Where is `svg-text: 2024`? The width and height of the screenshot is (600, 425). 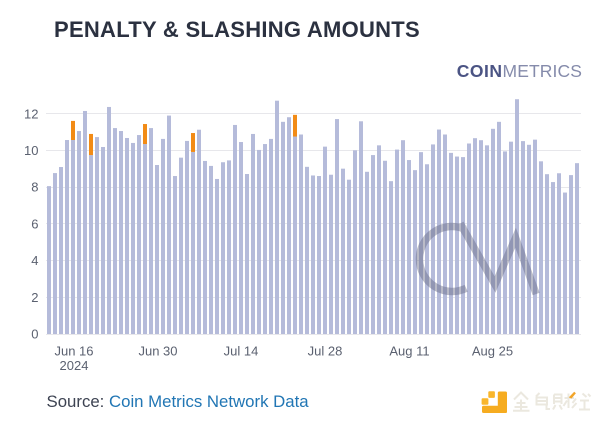
svg-text: 2024 is located at coordinates (74, 365).